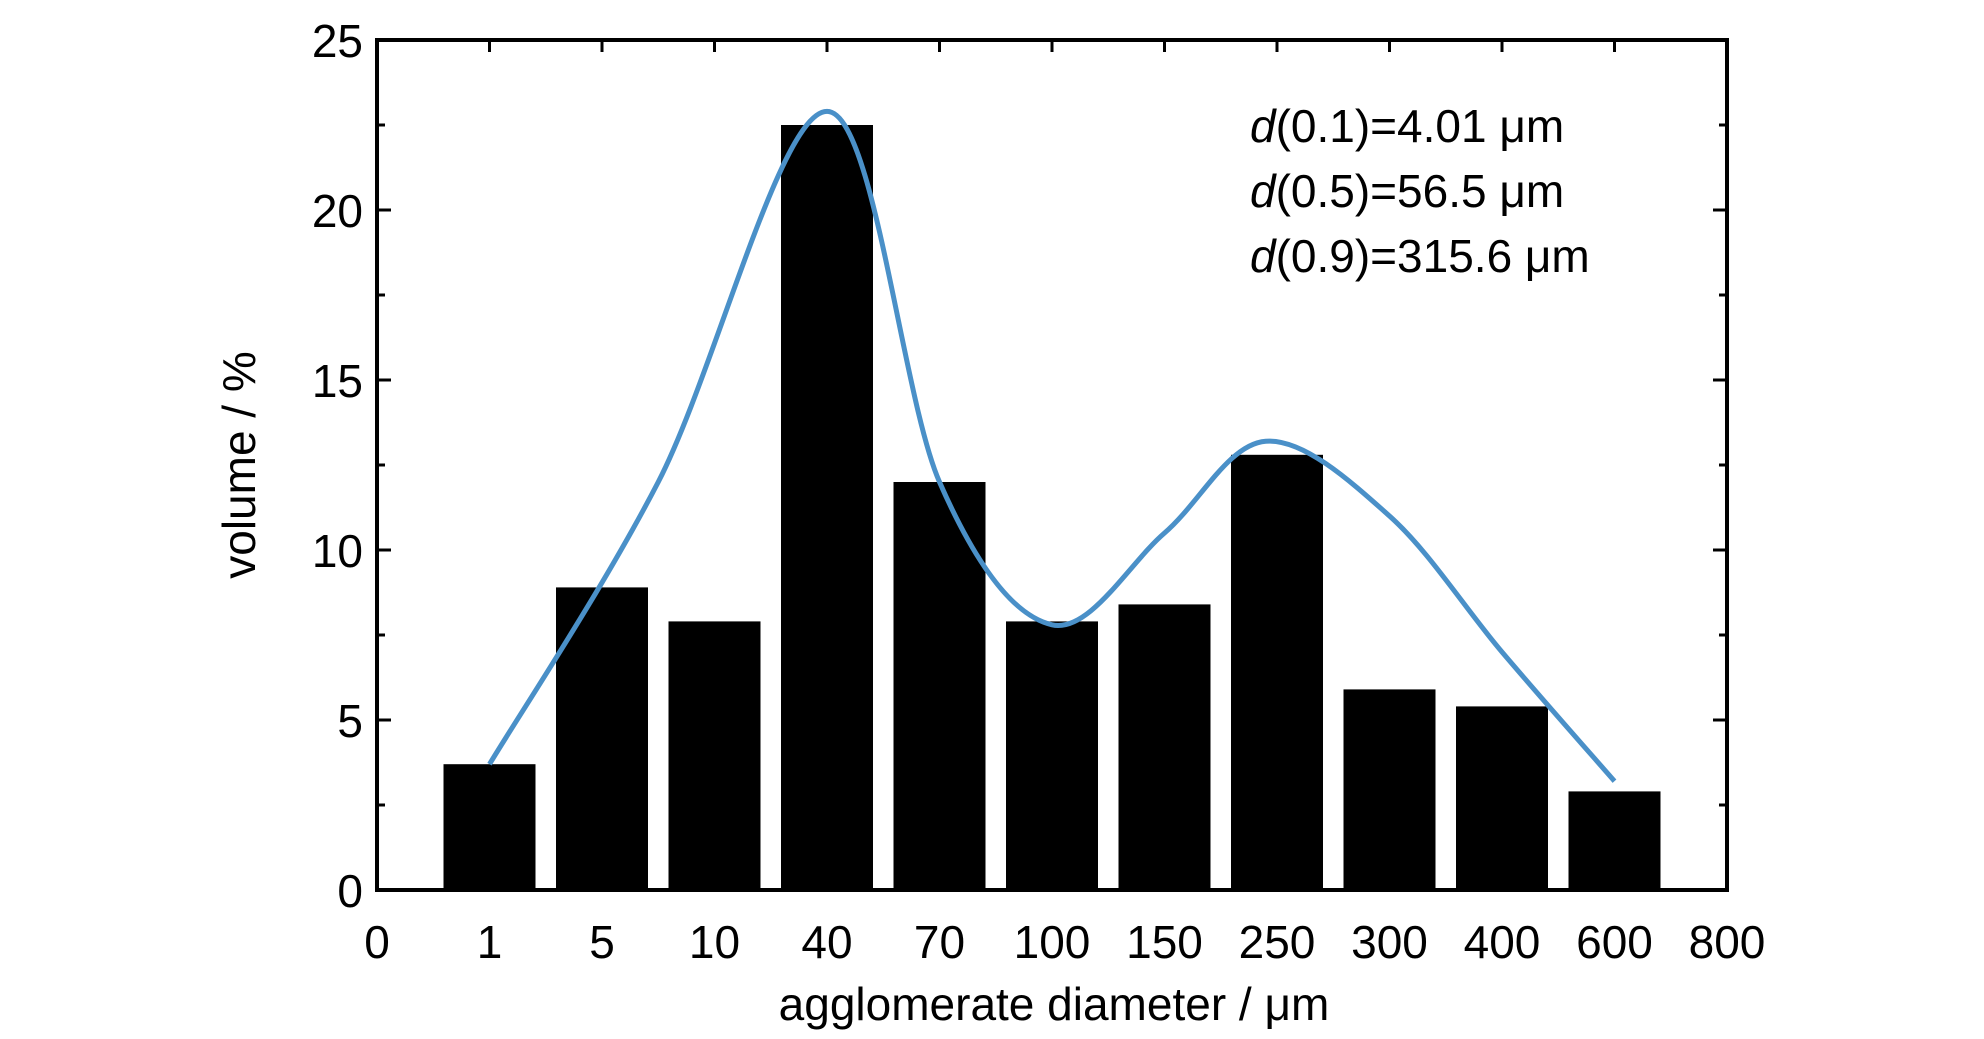 This screenshot has width=1984, height=1039. Describe the element at coordinates (1263, 256) in the screenshot. I see `annotation-d09-prefix: d` at that location.